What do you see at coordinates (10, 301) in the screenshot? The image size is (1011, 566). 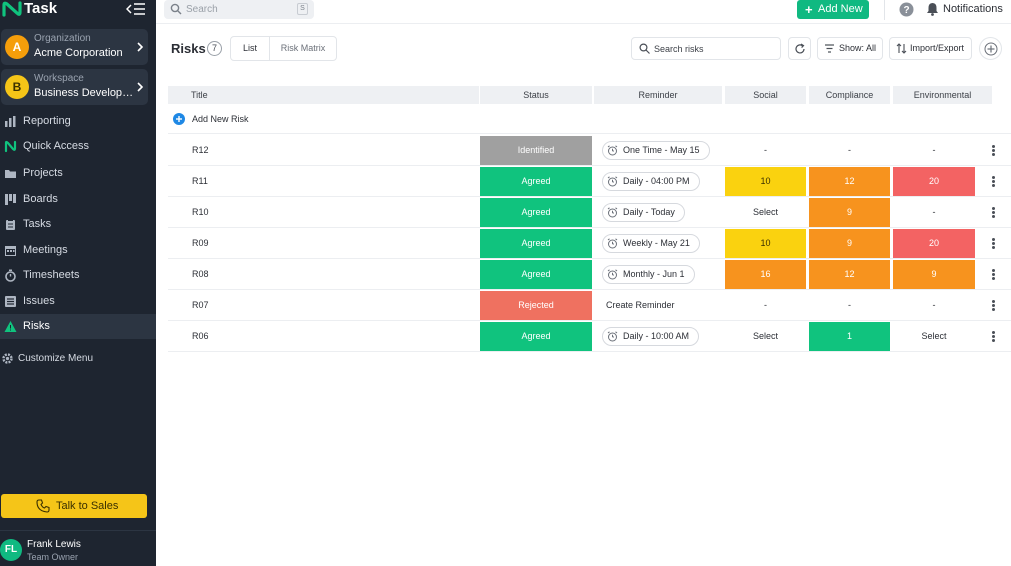 I see `list-icon` at bounding box center [10, 301].